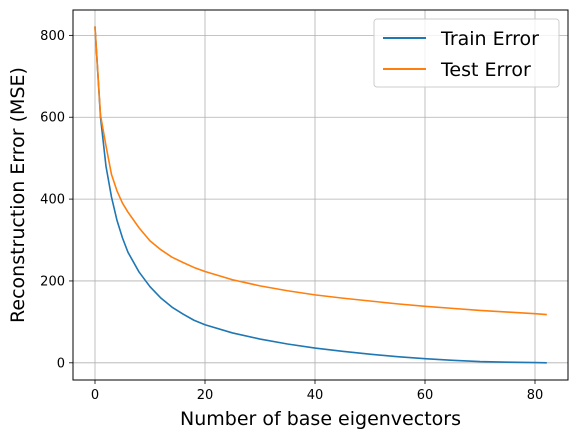 This screenshot has width=577, height=438. Describe the element at coordinates (315, 395) in the screenshot. I see `x-tick-label-40: 40` at that location.